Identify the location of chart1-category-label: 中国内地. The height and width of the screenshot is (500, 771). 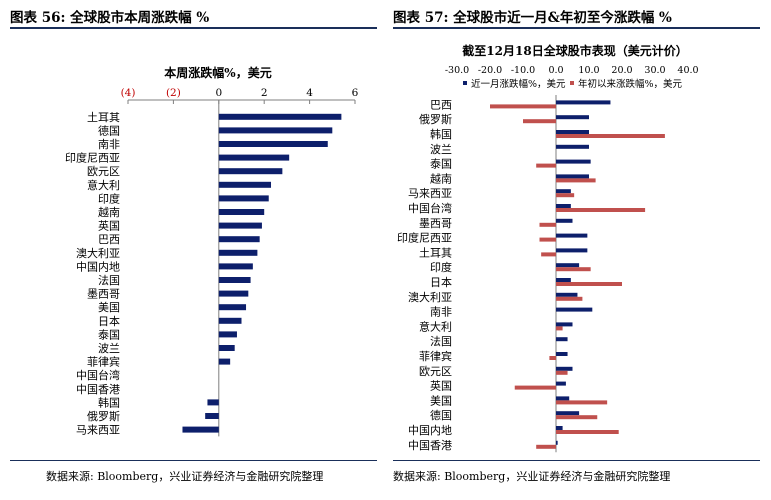
(98, 266).